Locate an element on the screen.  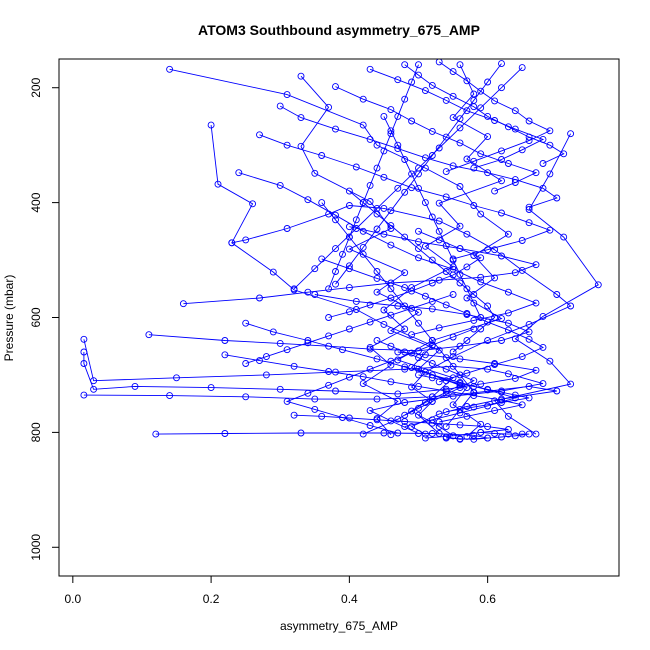
y-tick-label: 400 is located at coordinates (36, 202).